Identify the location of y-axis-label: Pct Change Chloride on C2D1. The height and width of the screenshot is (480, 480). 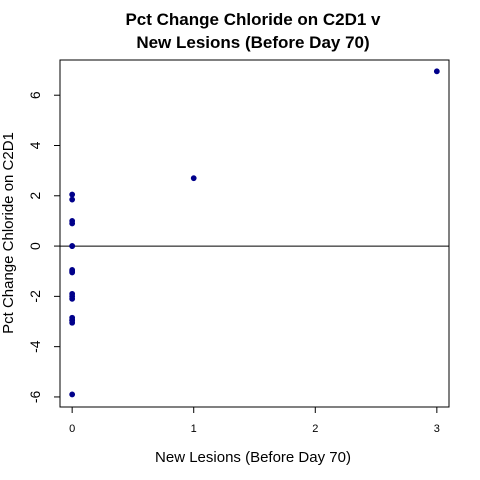
(8, 233).